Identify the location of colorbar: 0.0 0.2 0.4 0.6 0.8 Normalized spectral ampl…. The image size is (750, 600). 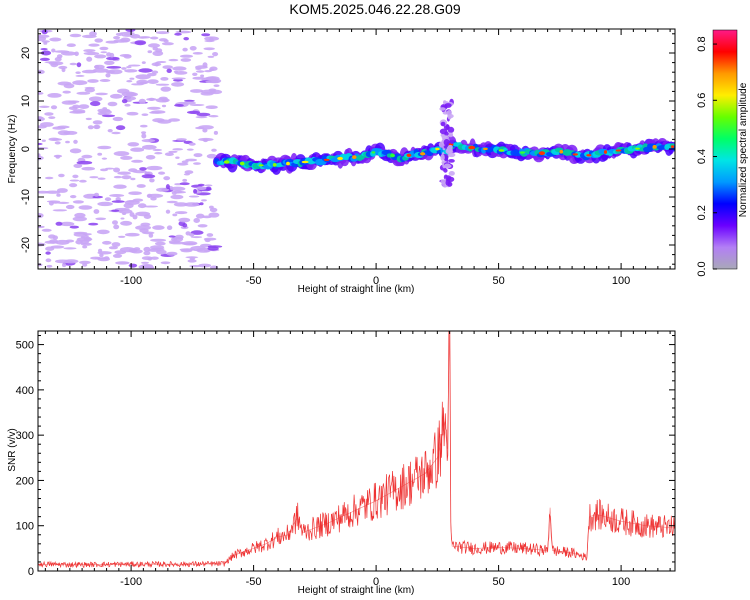
(722, 153).